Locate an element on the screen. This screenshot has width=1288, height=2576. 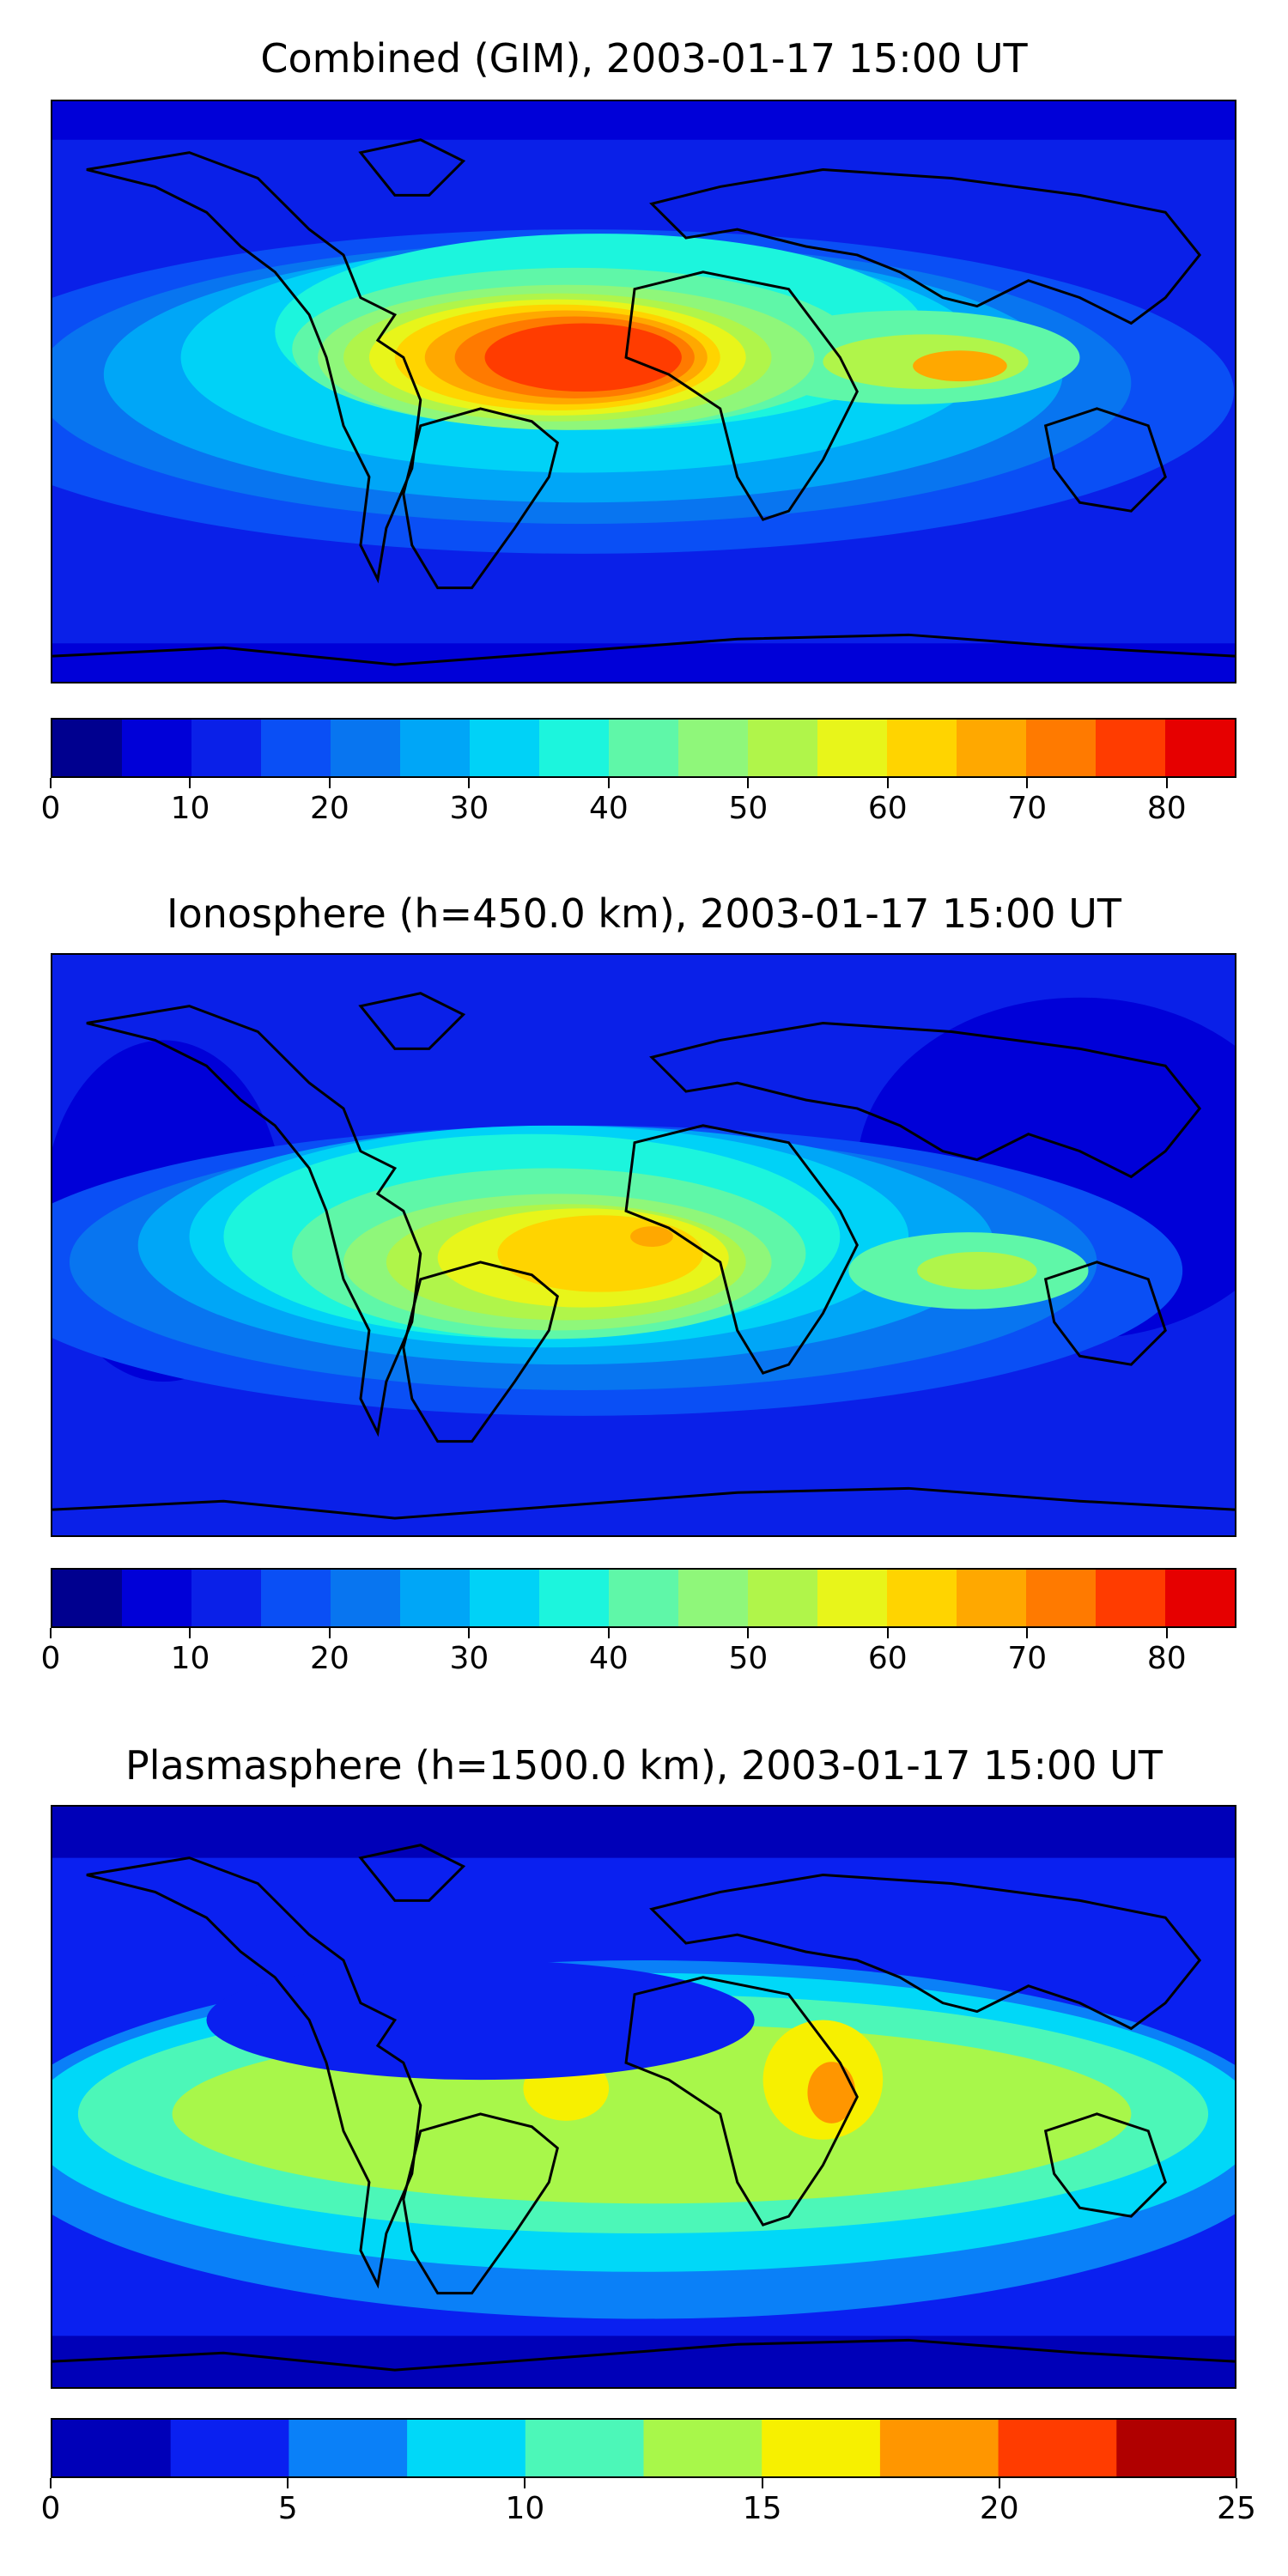
panel2-colorbar is located at coordinates (643, 1598).